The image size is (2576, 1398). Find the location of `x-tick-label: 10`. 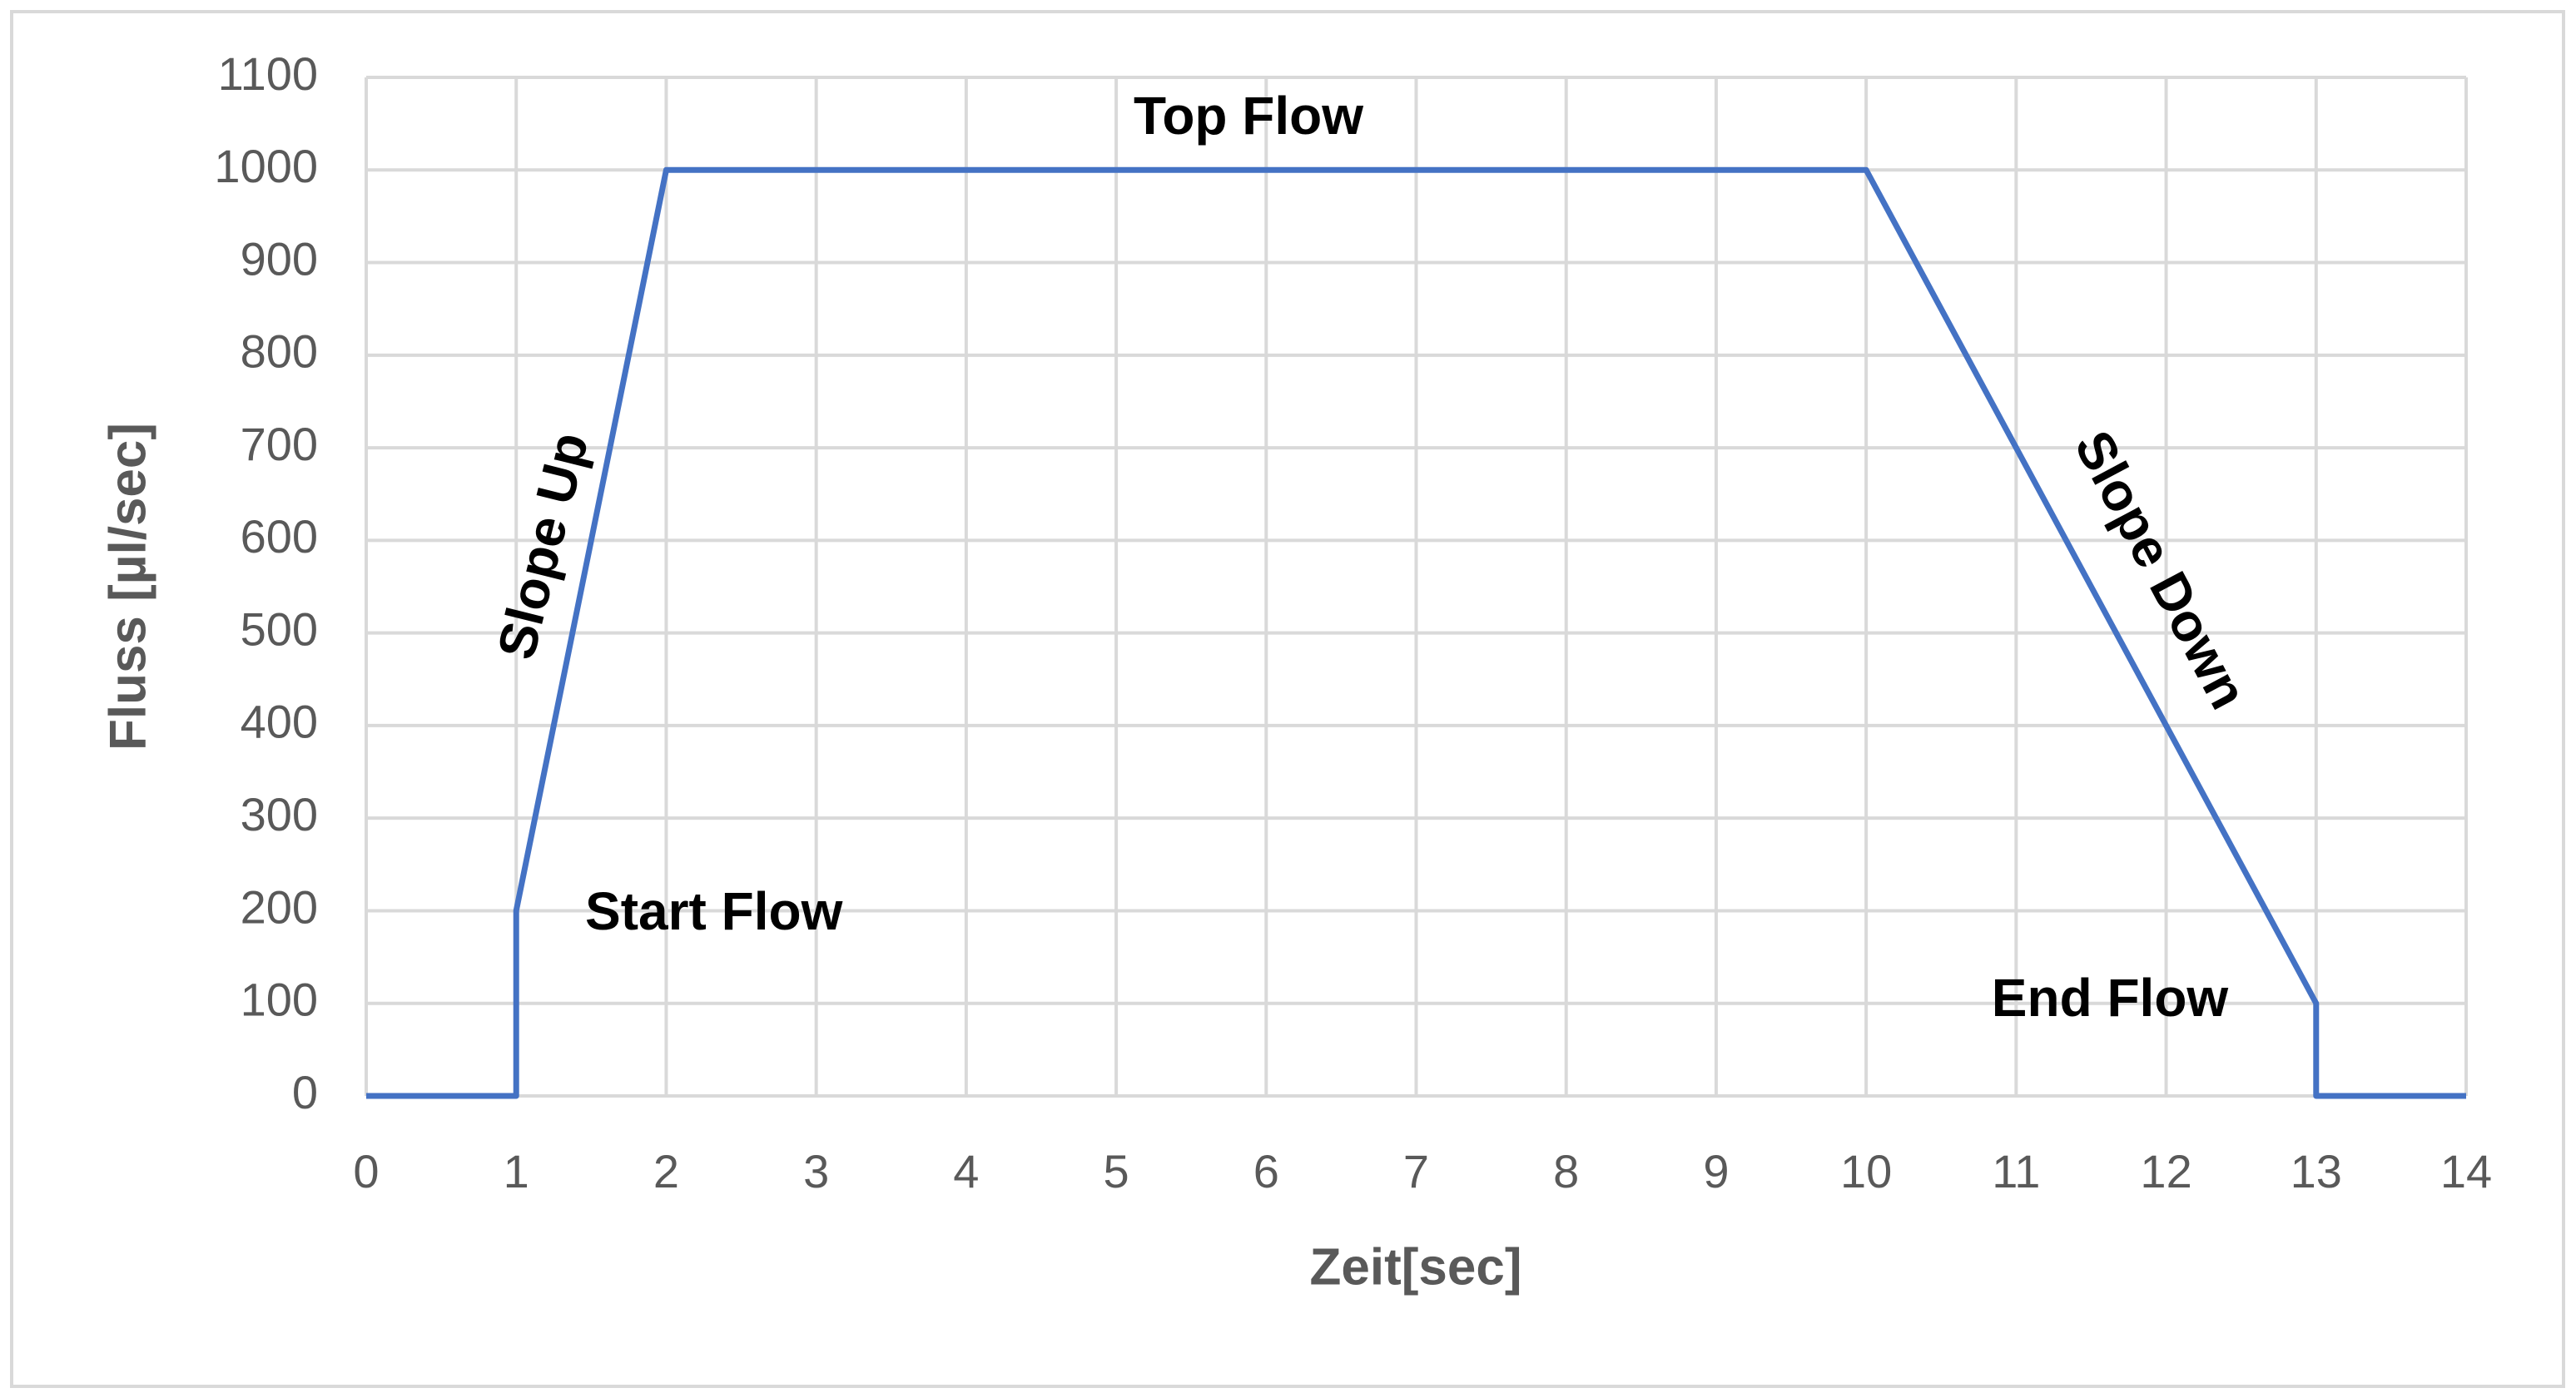

x-tick-label: 10 is located at coordinates (1866, 1171).